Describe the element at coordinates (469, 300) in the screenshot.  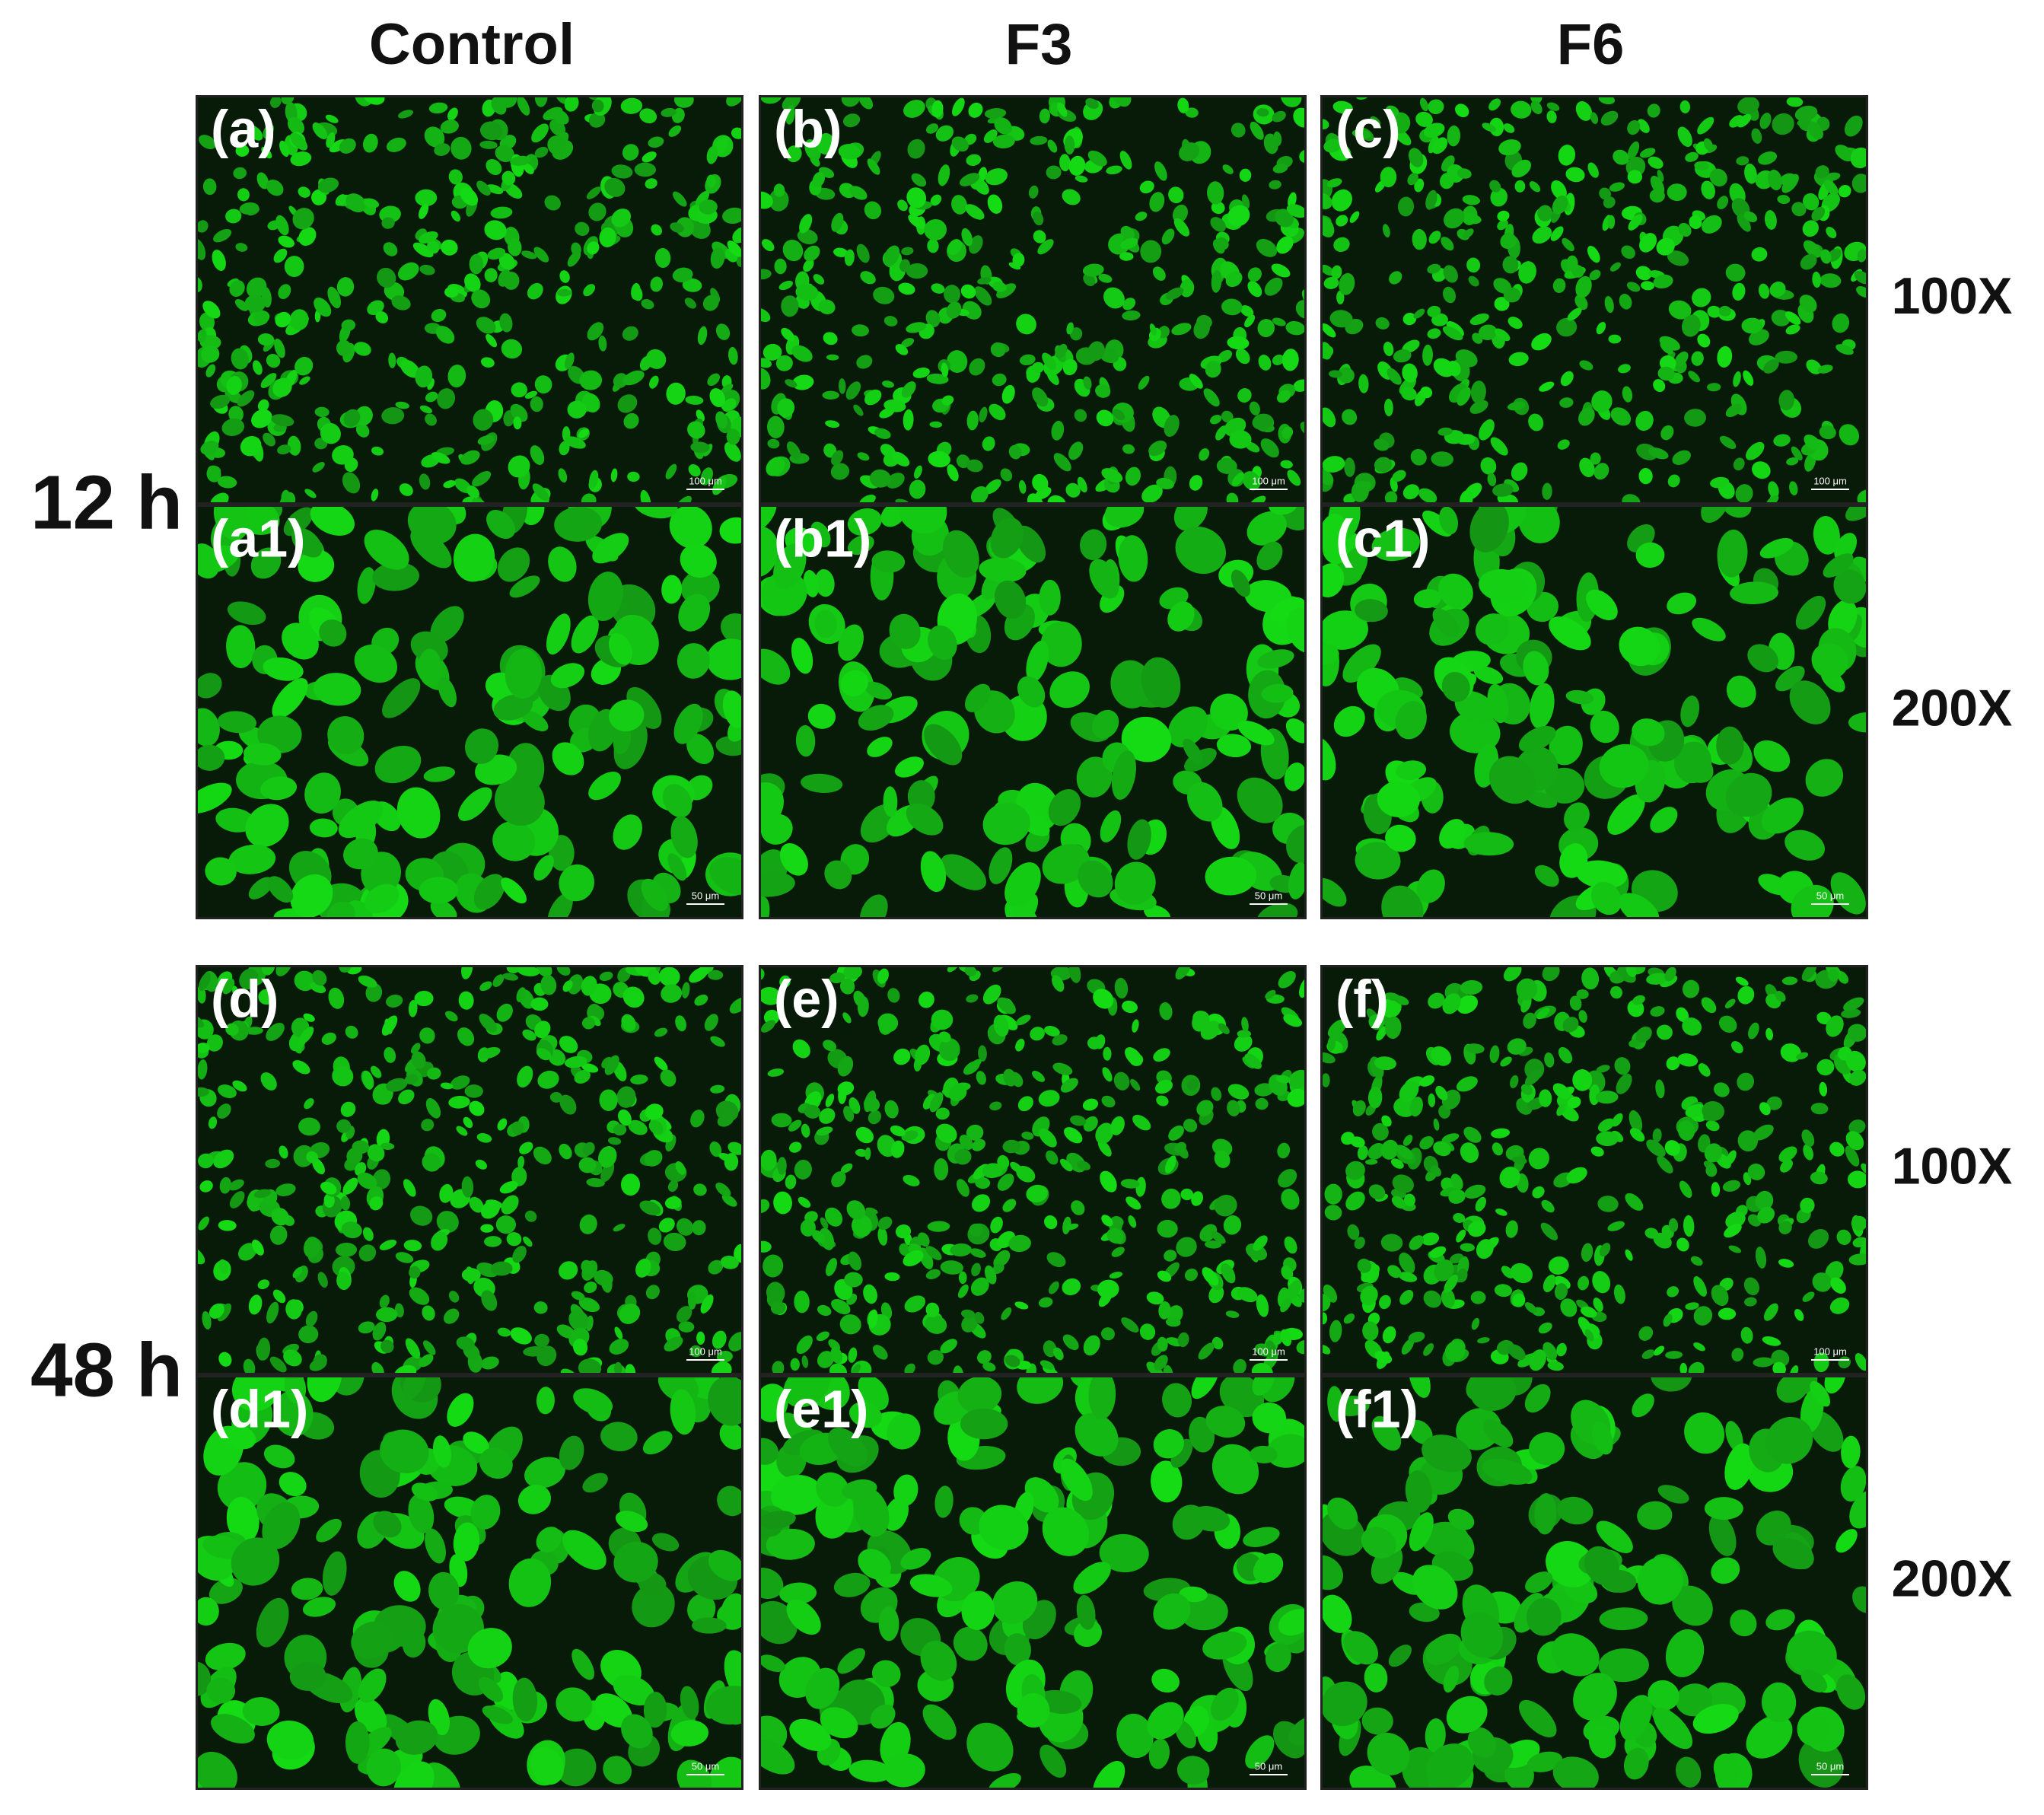
I see `panel-background` at that location.